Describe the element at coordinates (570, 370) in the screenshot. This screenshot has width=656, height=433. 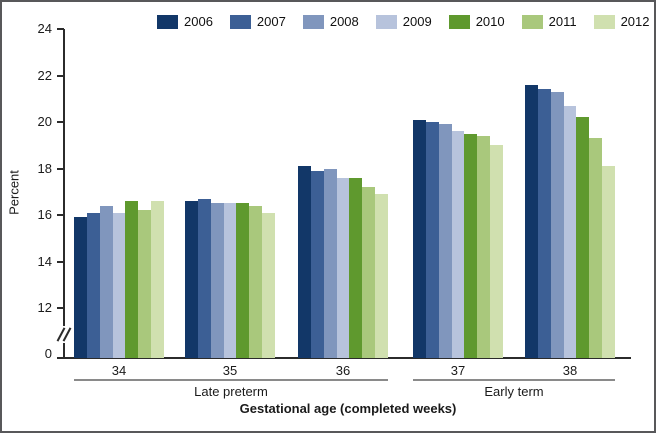
I see `x-category-label-38: 38` at that location.